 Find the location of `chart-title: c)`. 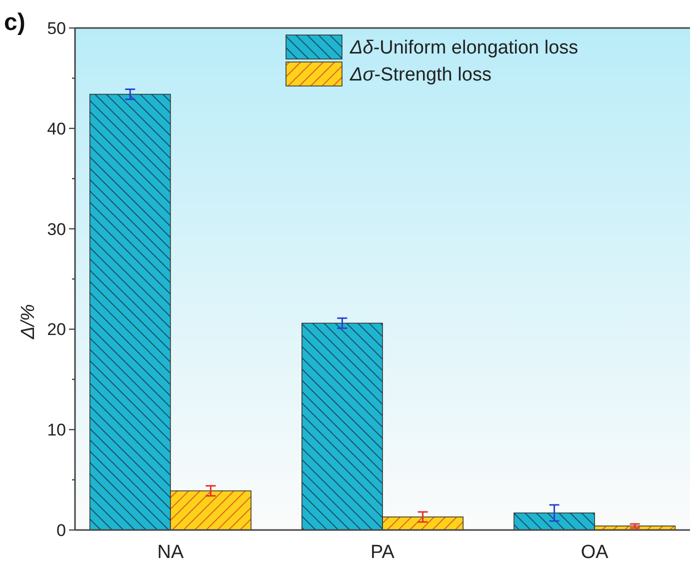

chart-title: c) is located at coordinates (15, 22).